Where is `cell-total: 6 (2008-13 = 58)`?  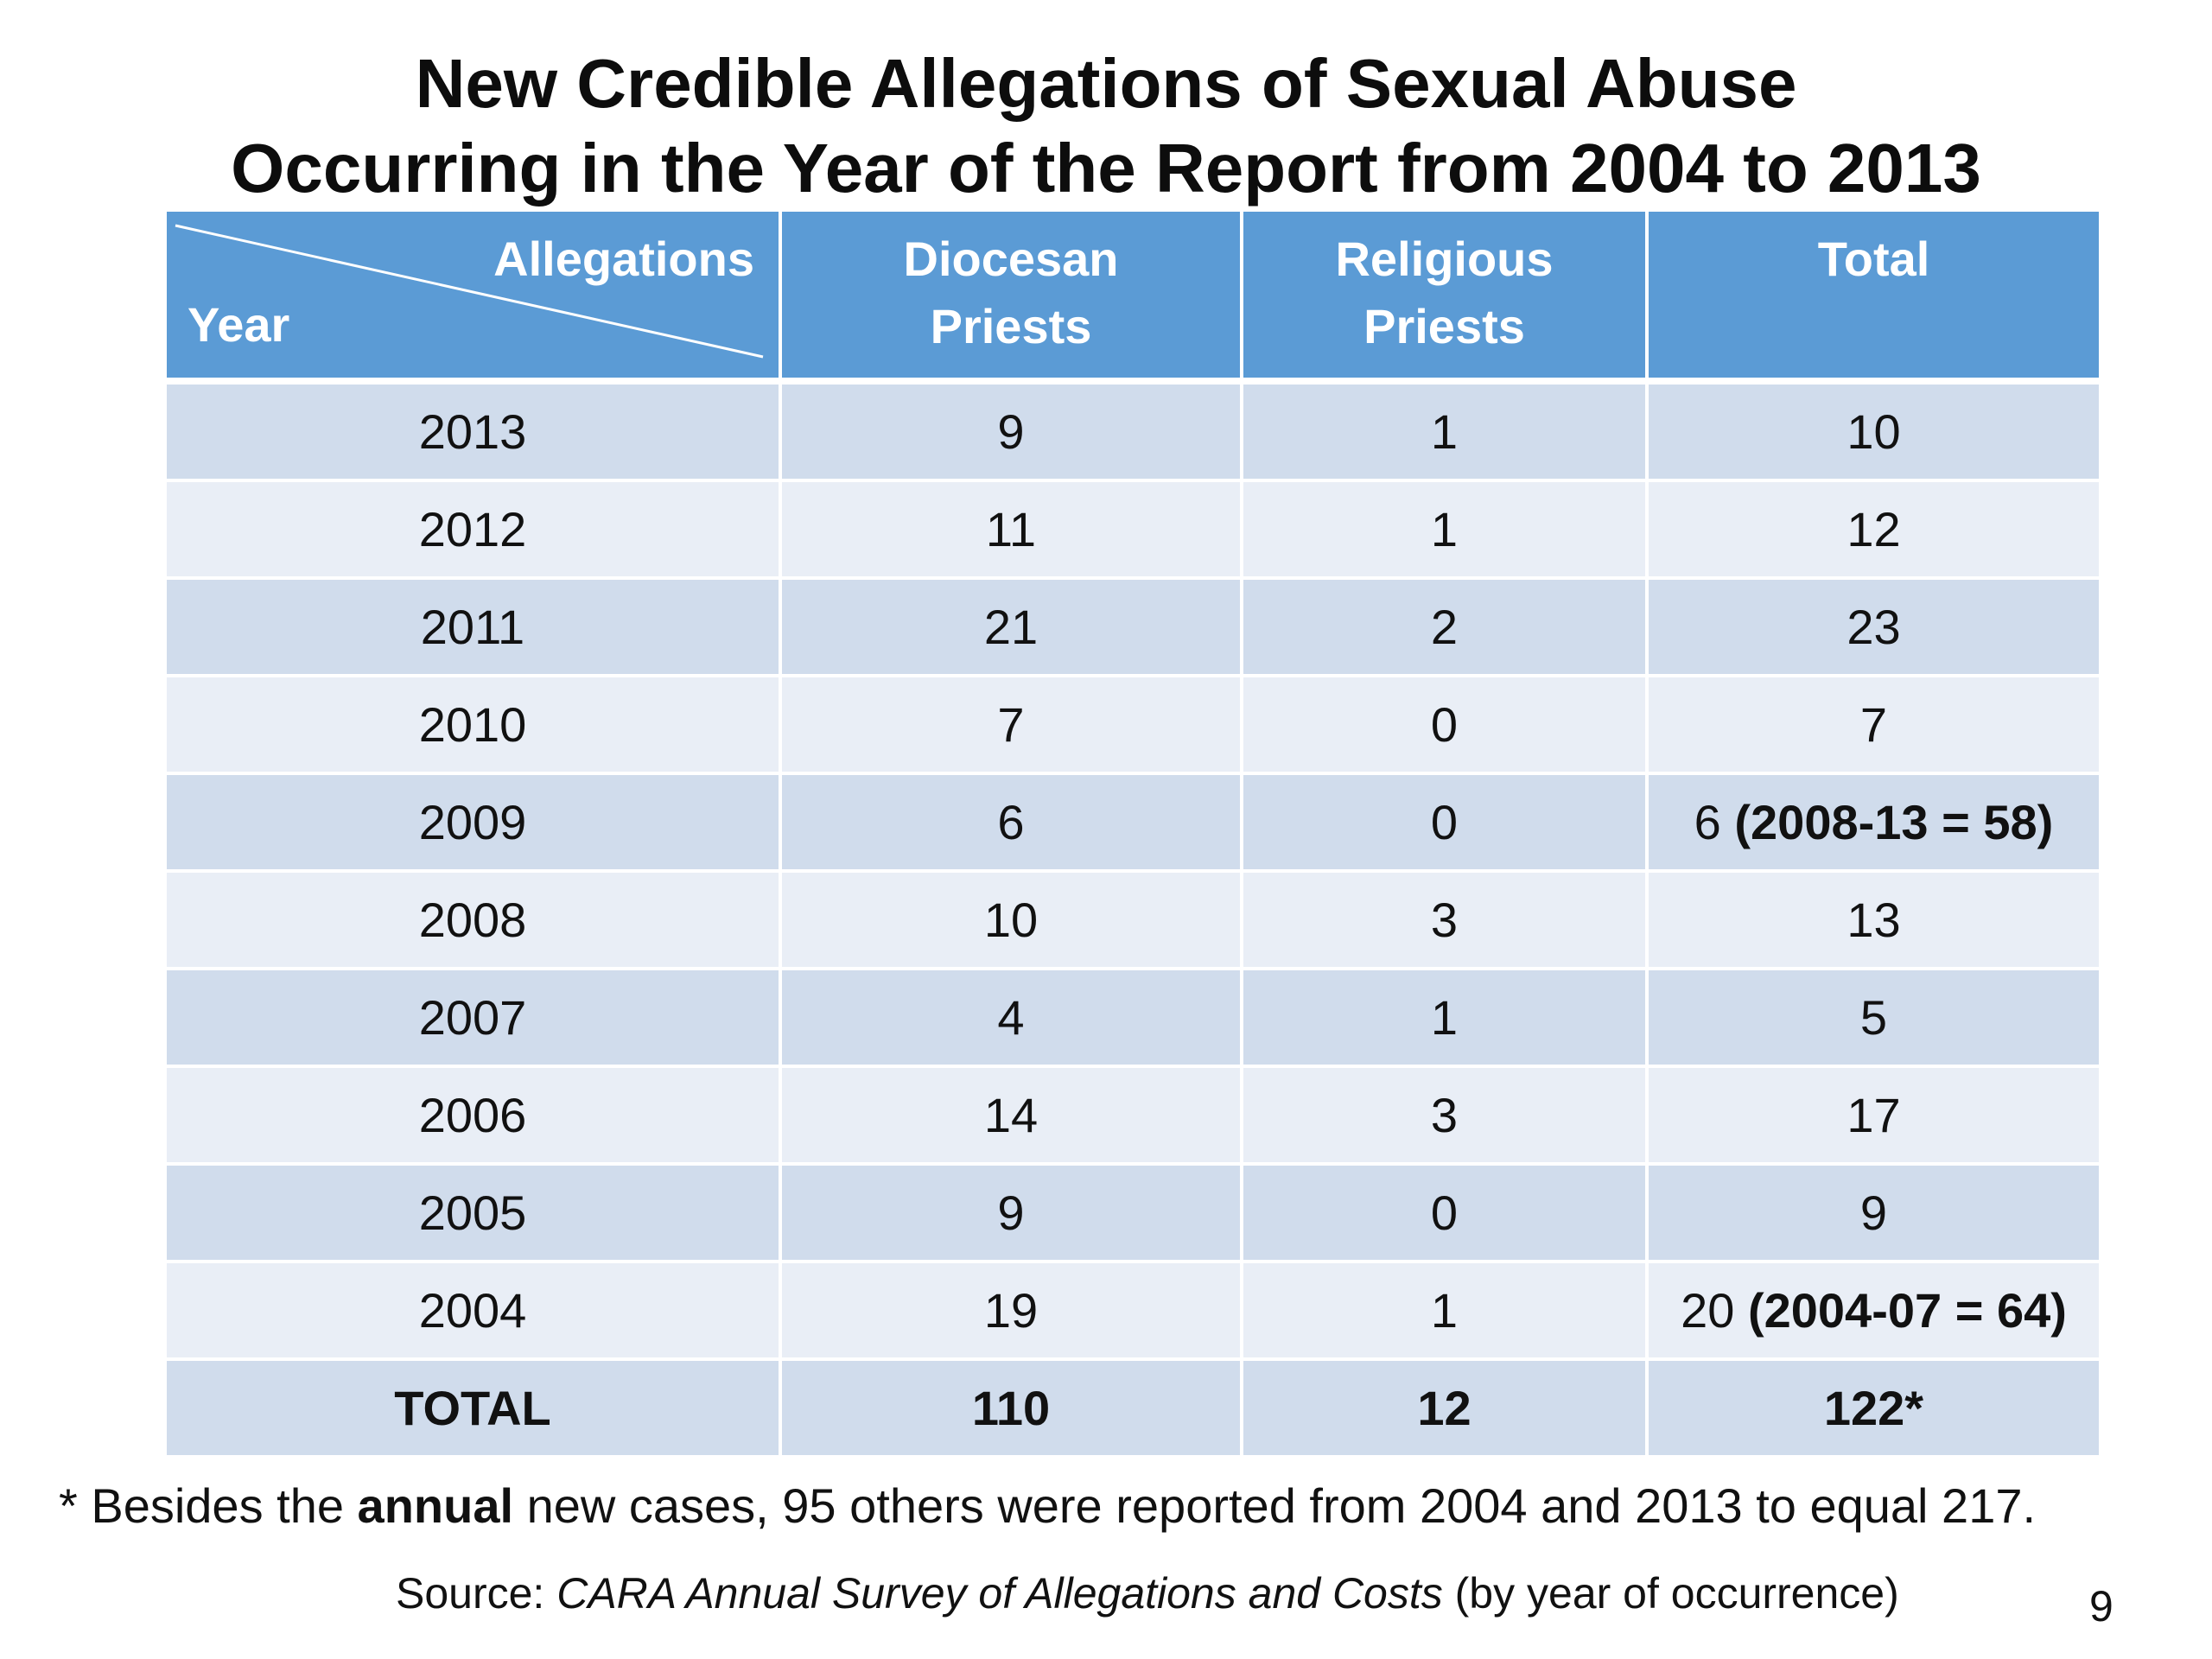
cell-total: 6 (2008-13 = 58) is located at coordinates (1874, 824).